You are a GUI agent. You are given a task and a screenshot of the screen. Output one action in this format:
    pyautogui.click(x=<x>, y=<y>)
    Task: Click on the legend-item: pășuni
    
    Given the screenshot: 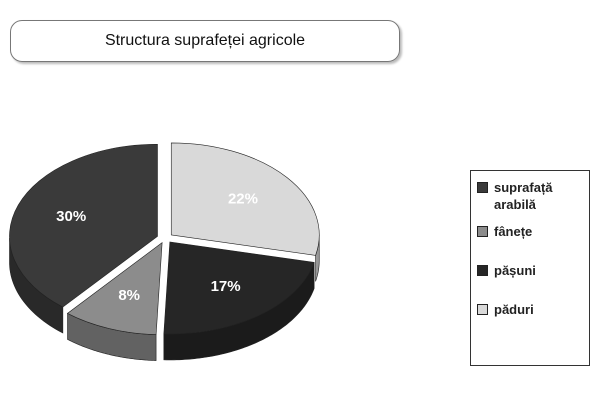 What is the action you would take?
    pyautogui.click(x=530, y=270)
    